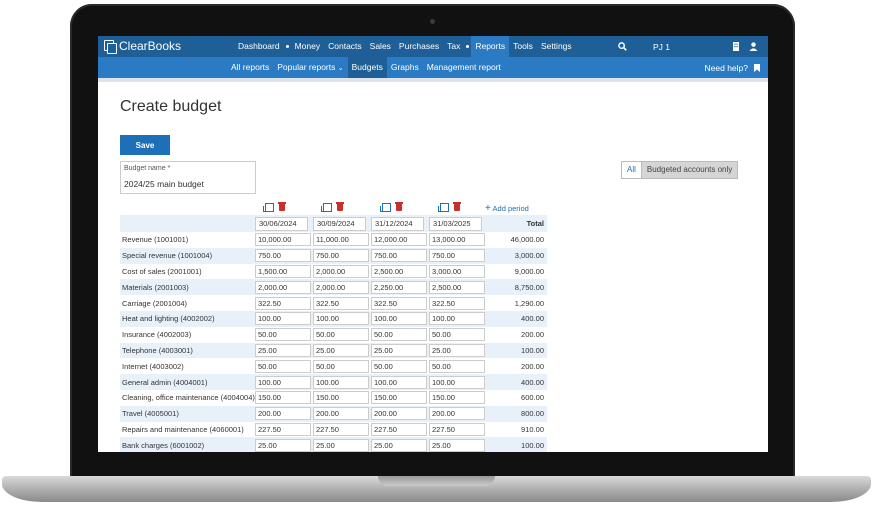 The width and height of the screenshot is (873, 508). What do you see at coordinates (690, 170) in the screenshot?
I see `toggle-budgeted-only: Budgeted accounts only` at bounding box center [690, 170].